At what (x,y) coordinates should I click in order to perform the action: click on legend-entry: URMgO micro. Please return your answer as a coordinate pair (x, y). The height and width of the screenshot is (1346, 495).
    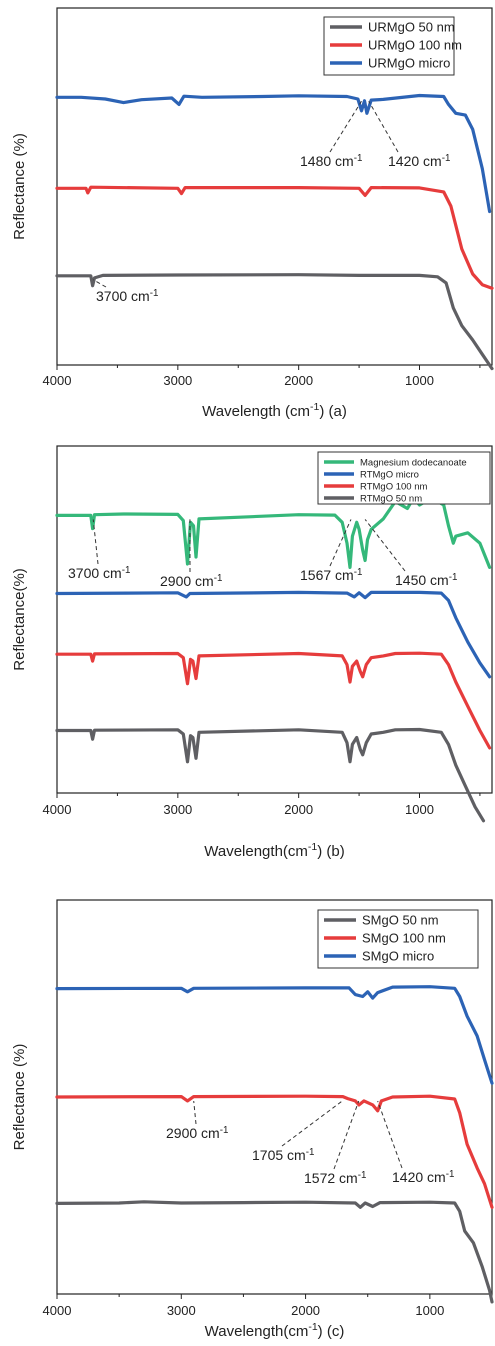
    Looking at the image, I should click on (409, 63).